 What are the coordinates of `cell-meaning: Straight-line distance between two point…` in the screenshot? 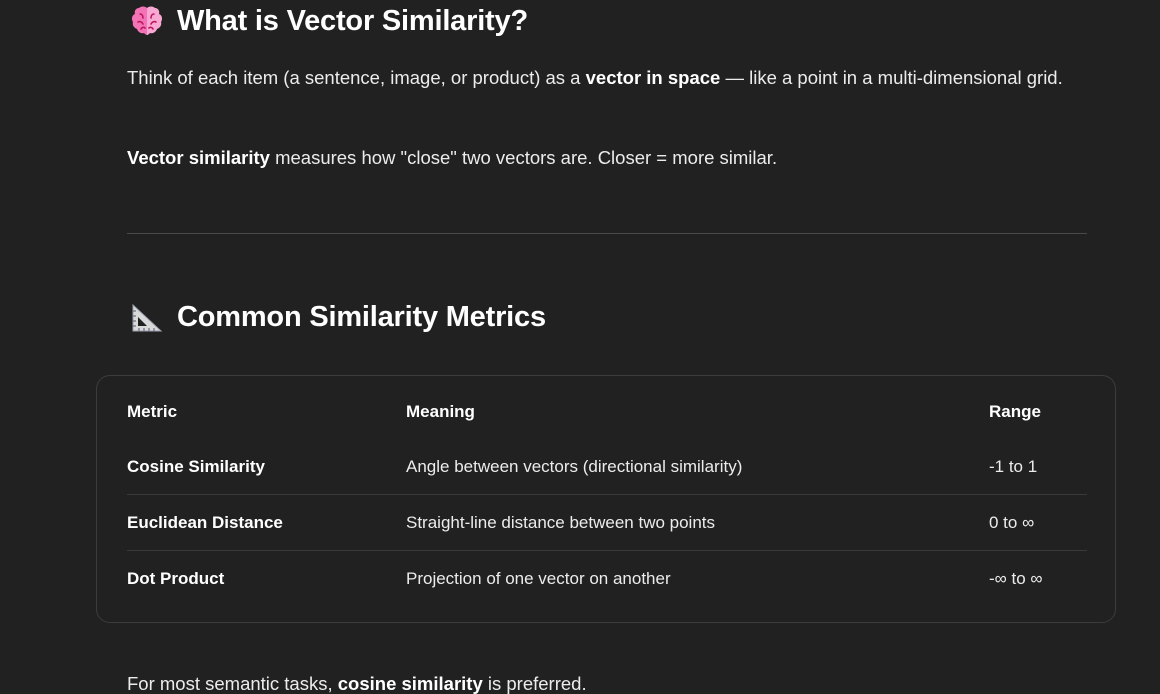 It's located at (561, 522).